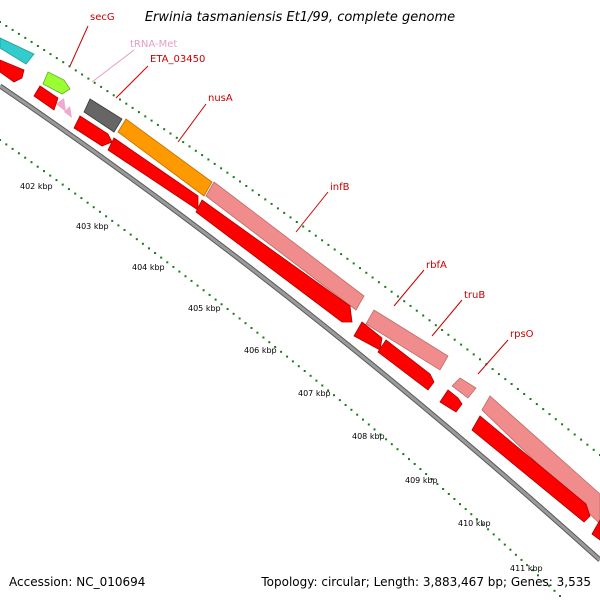  I want to click on leader-rpsO, so click(493, 357).